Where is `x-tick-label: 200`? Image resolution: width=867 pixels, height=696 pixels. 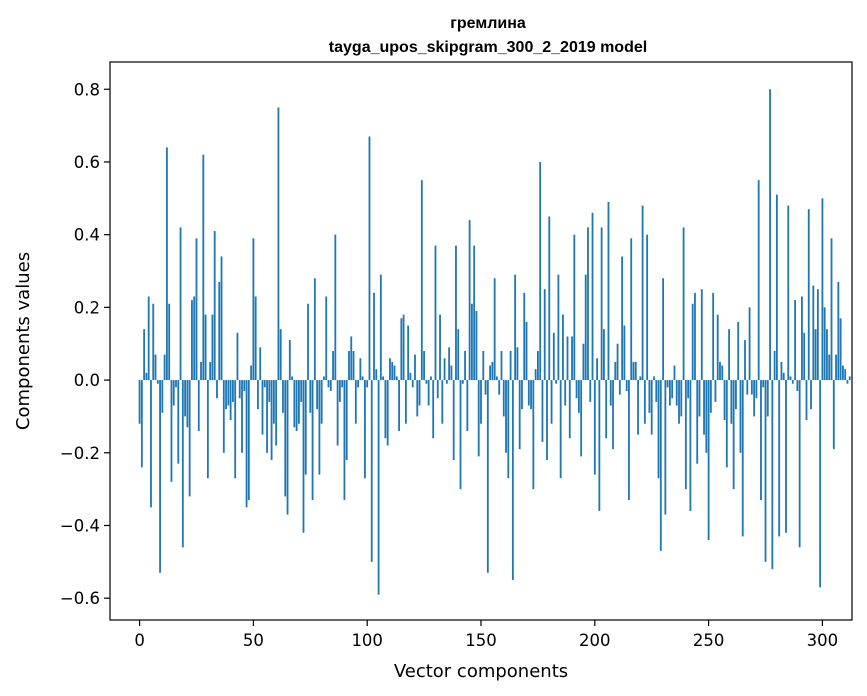 x-tick-label: 200 is located at coordinates (595, 640).